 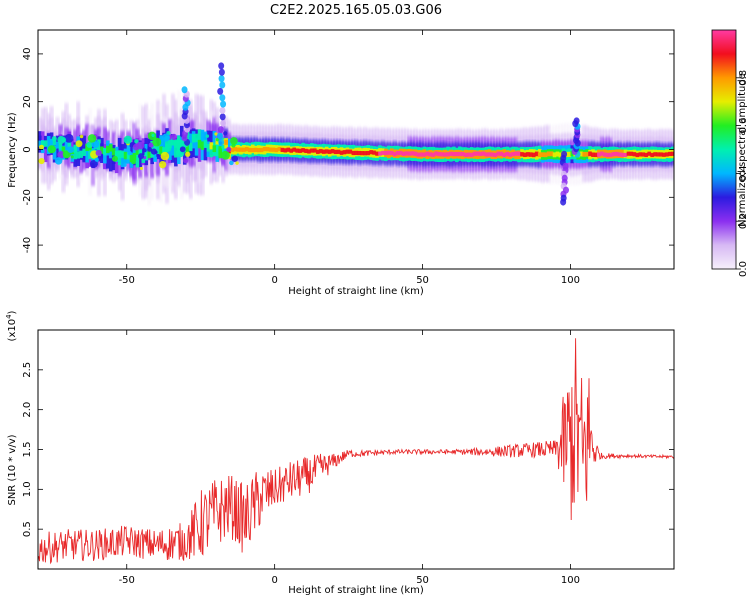 What do you see at coordinates (12, 312) in the screenshot?
I see `snr-yunit-close: )` at bounding box center [12, 312].